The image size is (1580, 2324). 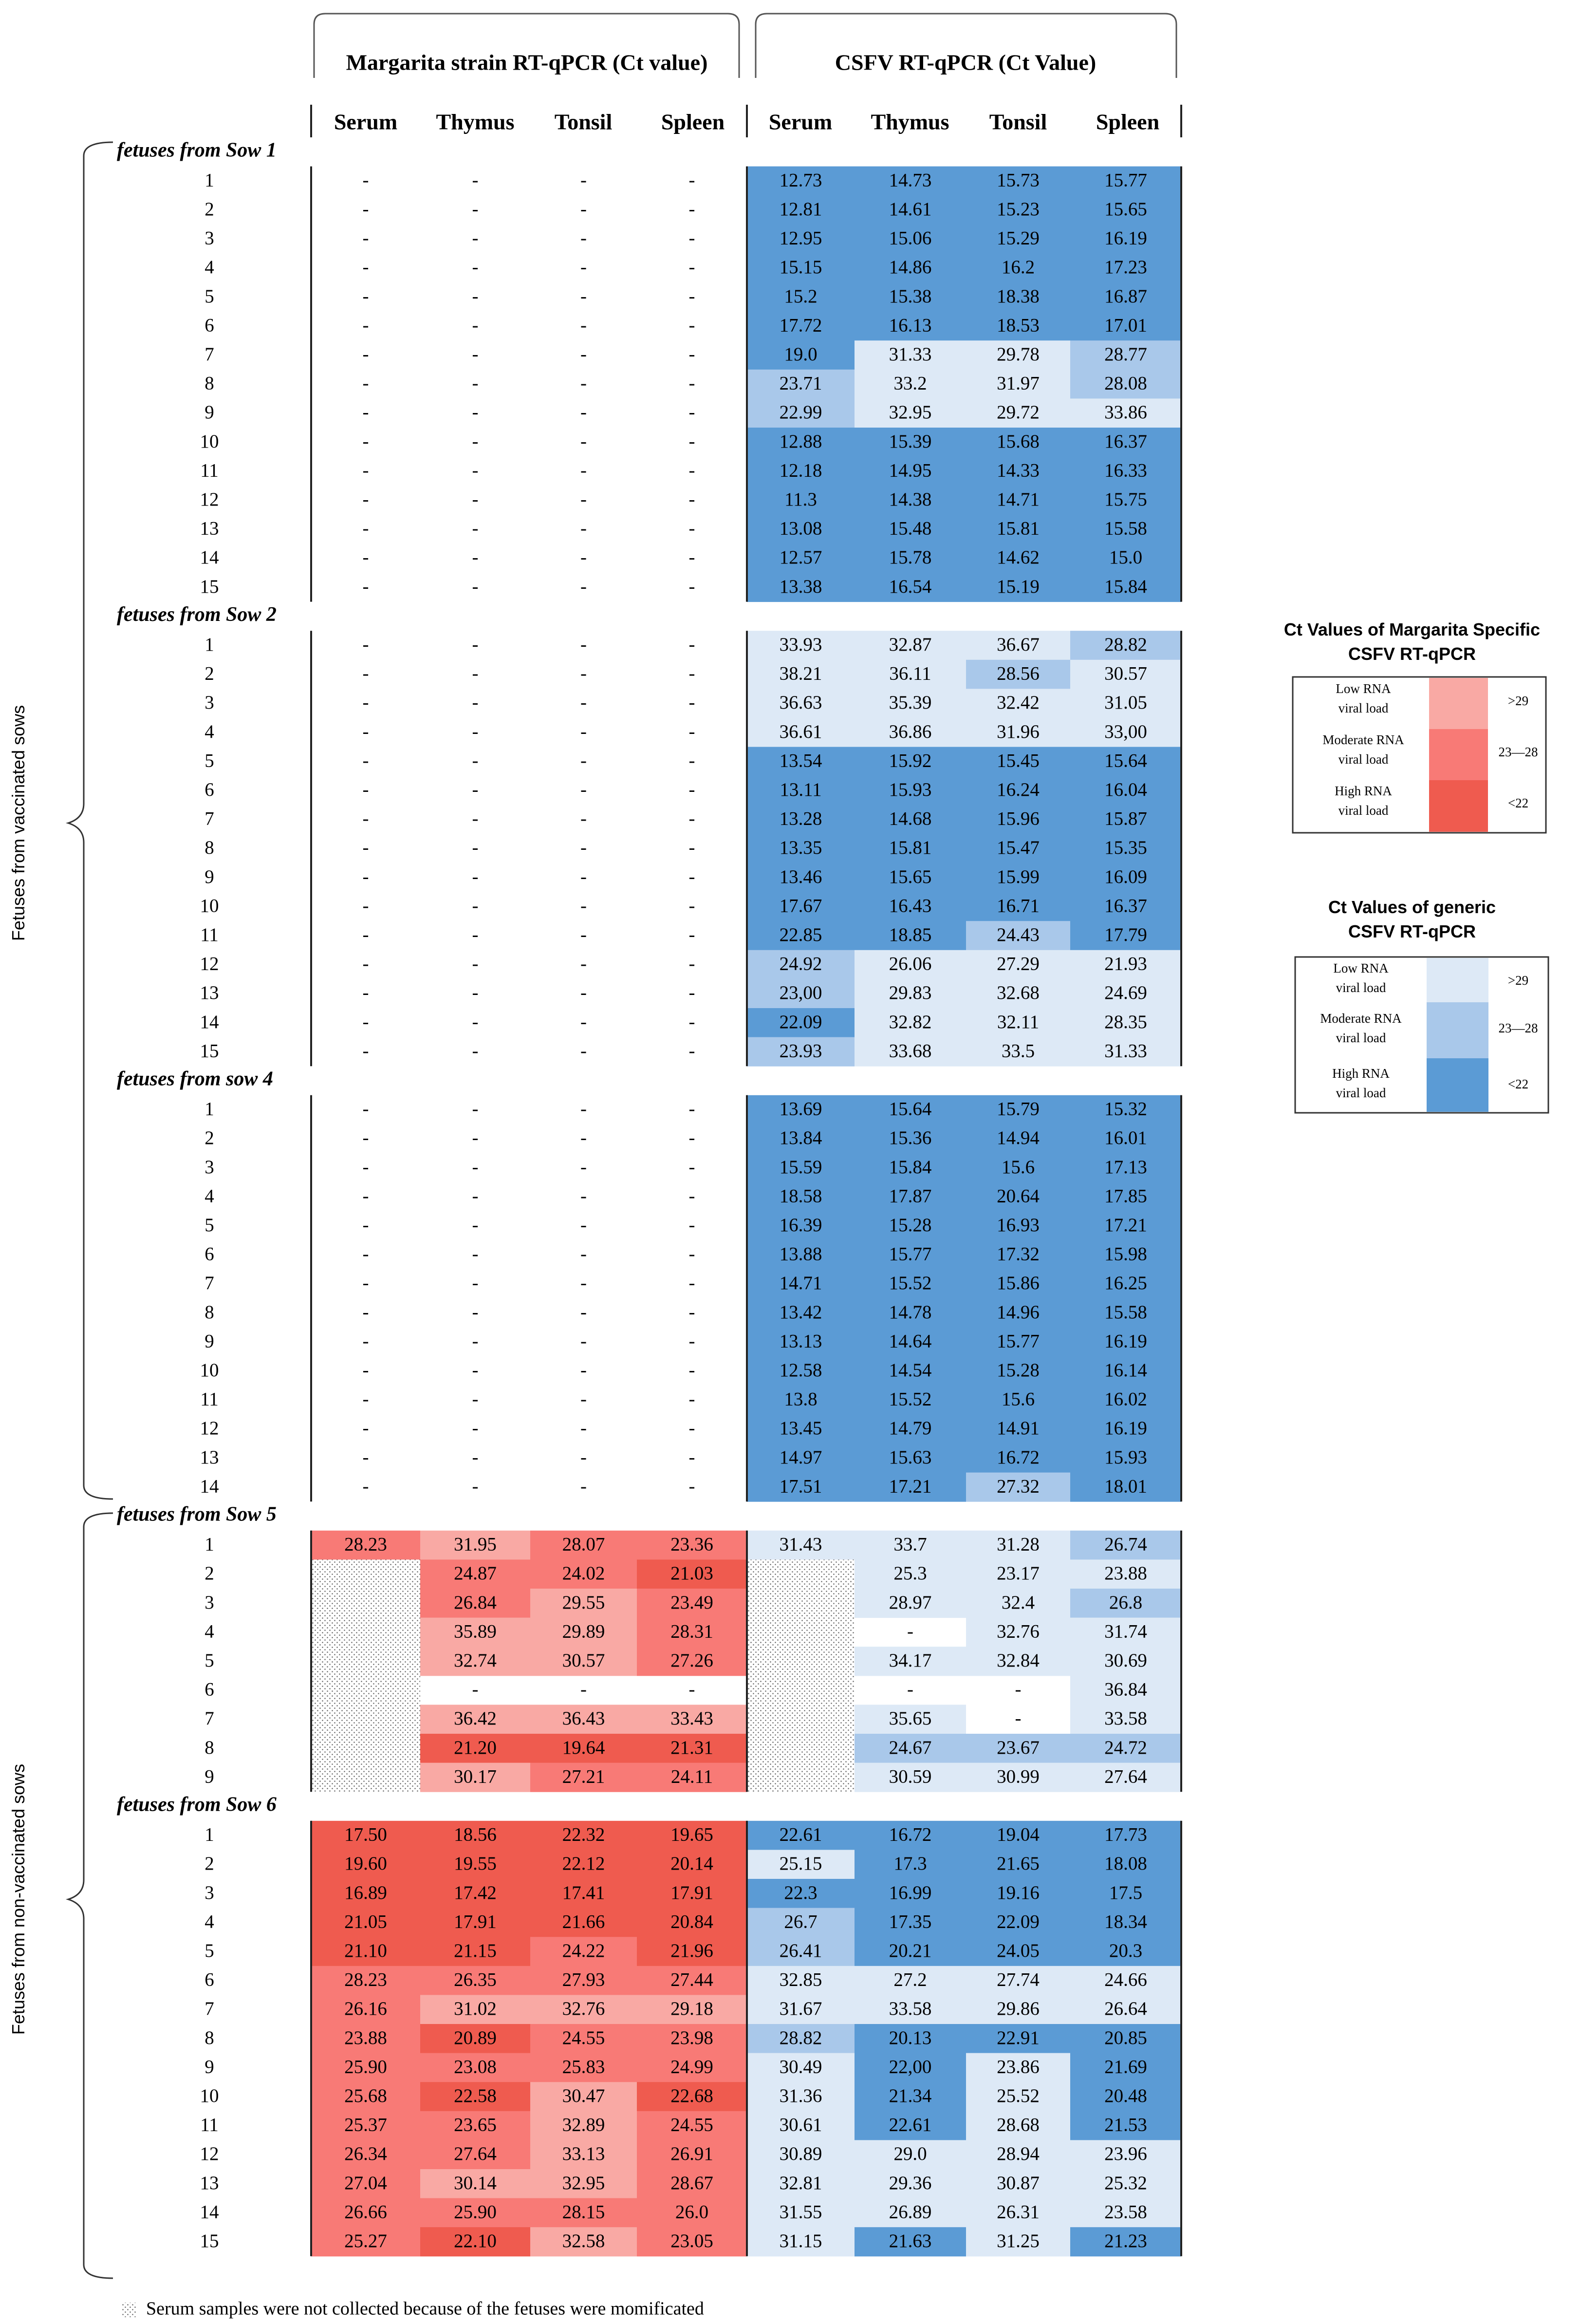 What do you see at coordinates (209, 1022) in the screenshot?
I see `row-id: 14` at bounding box center [209, 1022].